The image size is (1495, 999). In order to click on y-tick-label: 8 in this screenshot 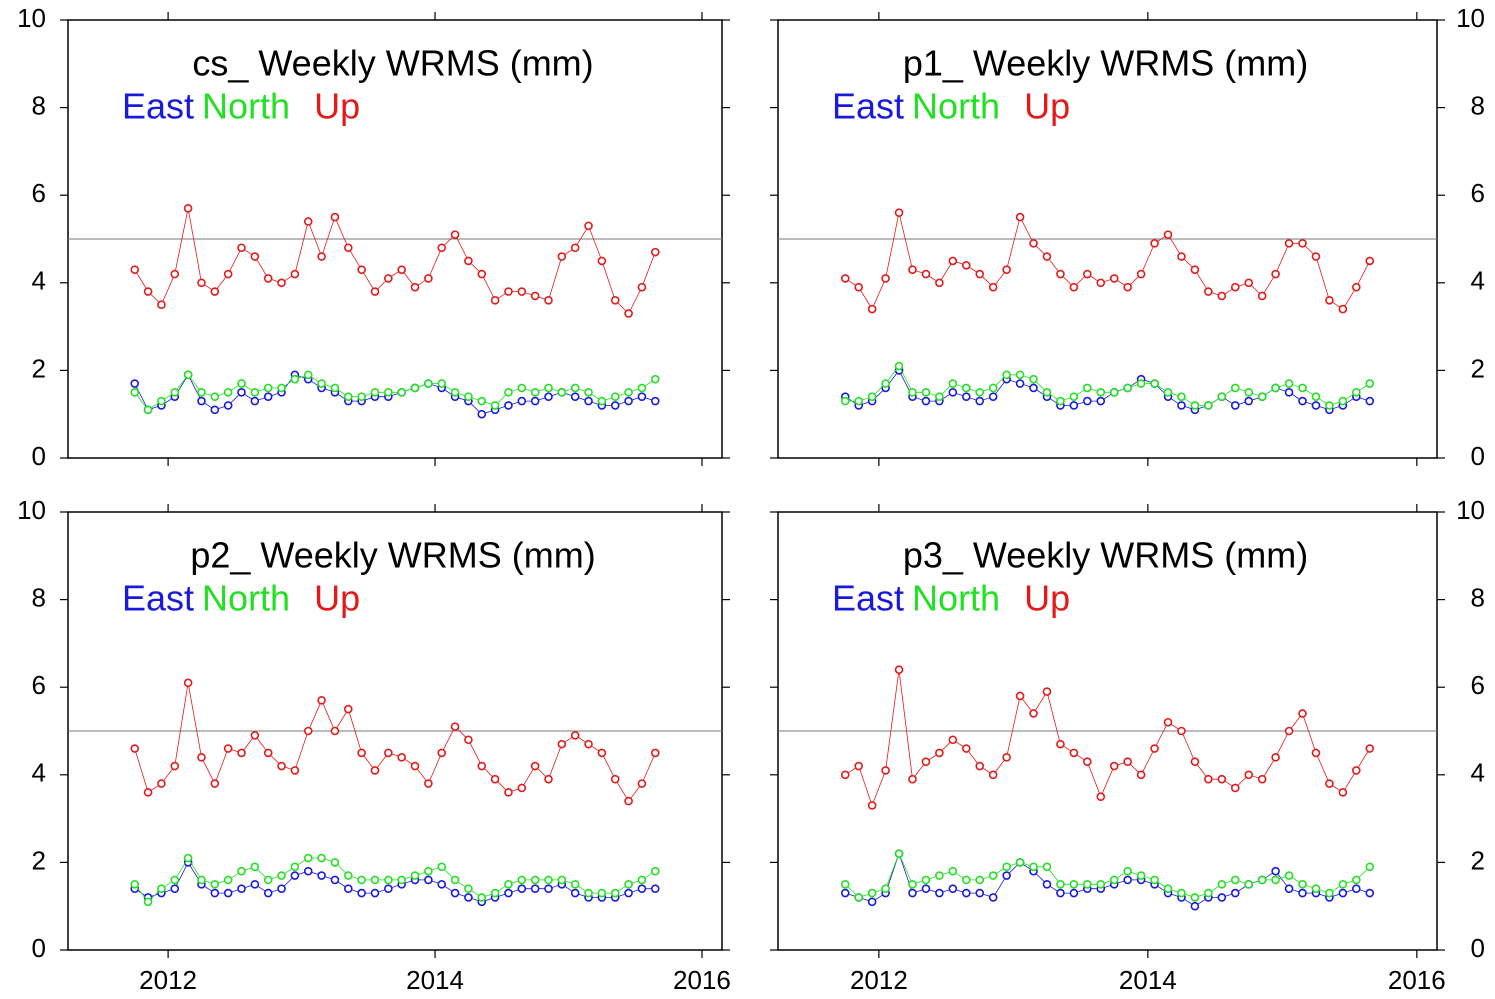, I will do `click(39, 105)`.